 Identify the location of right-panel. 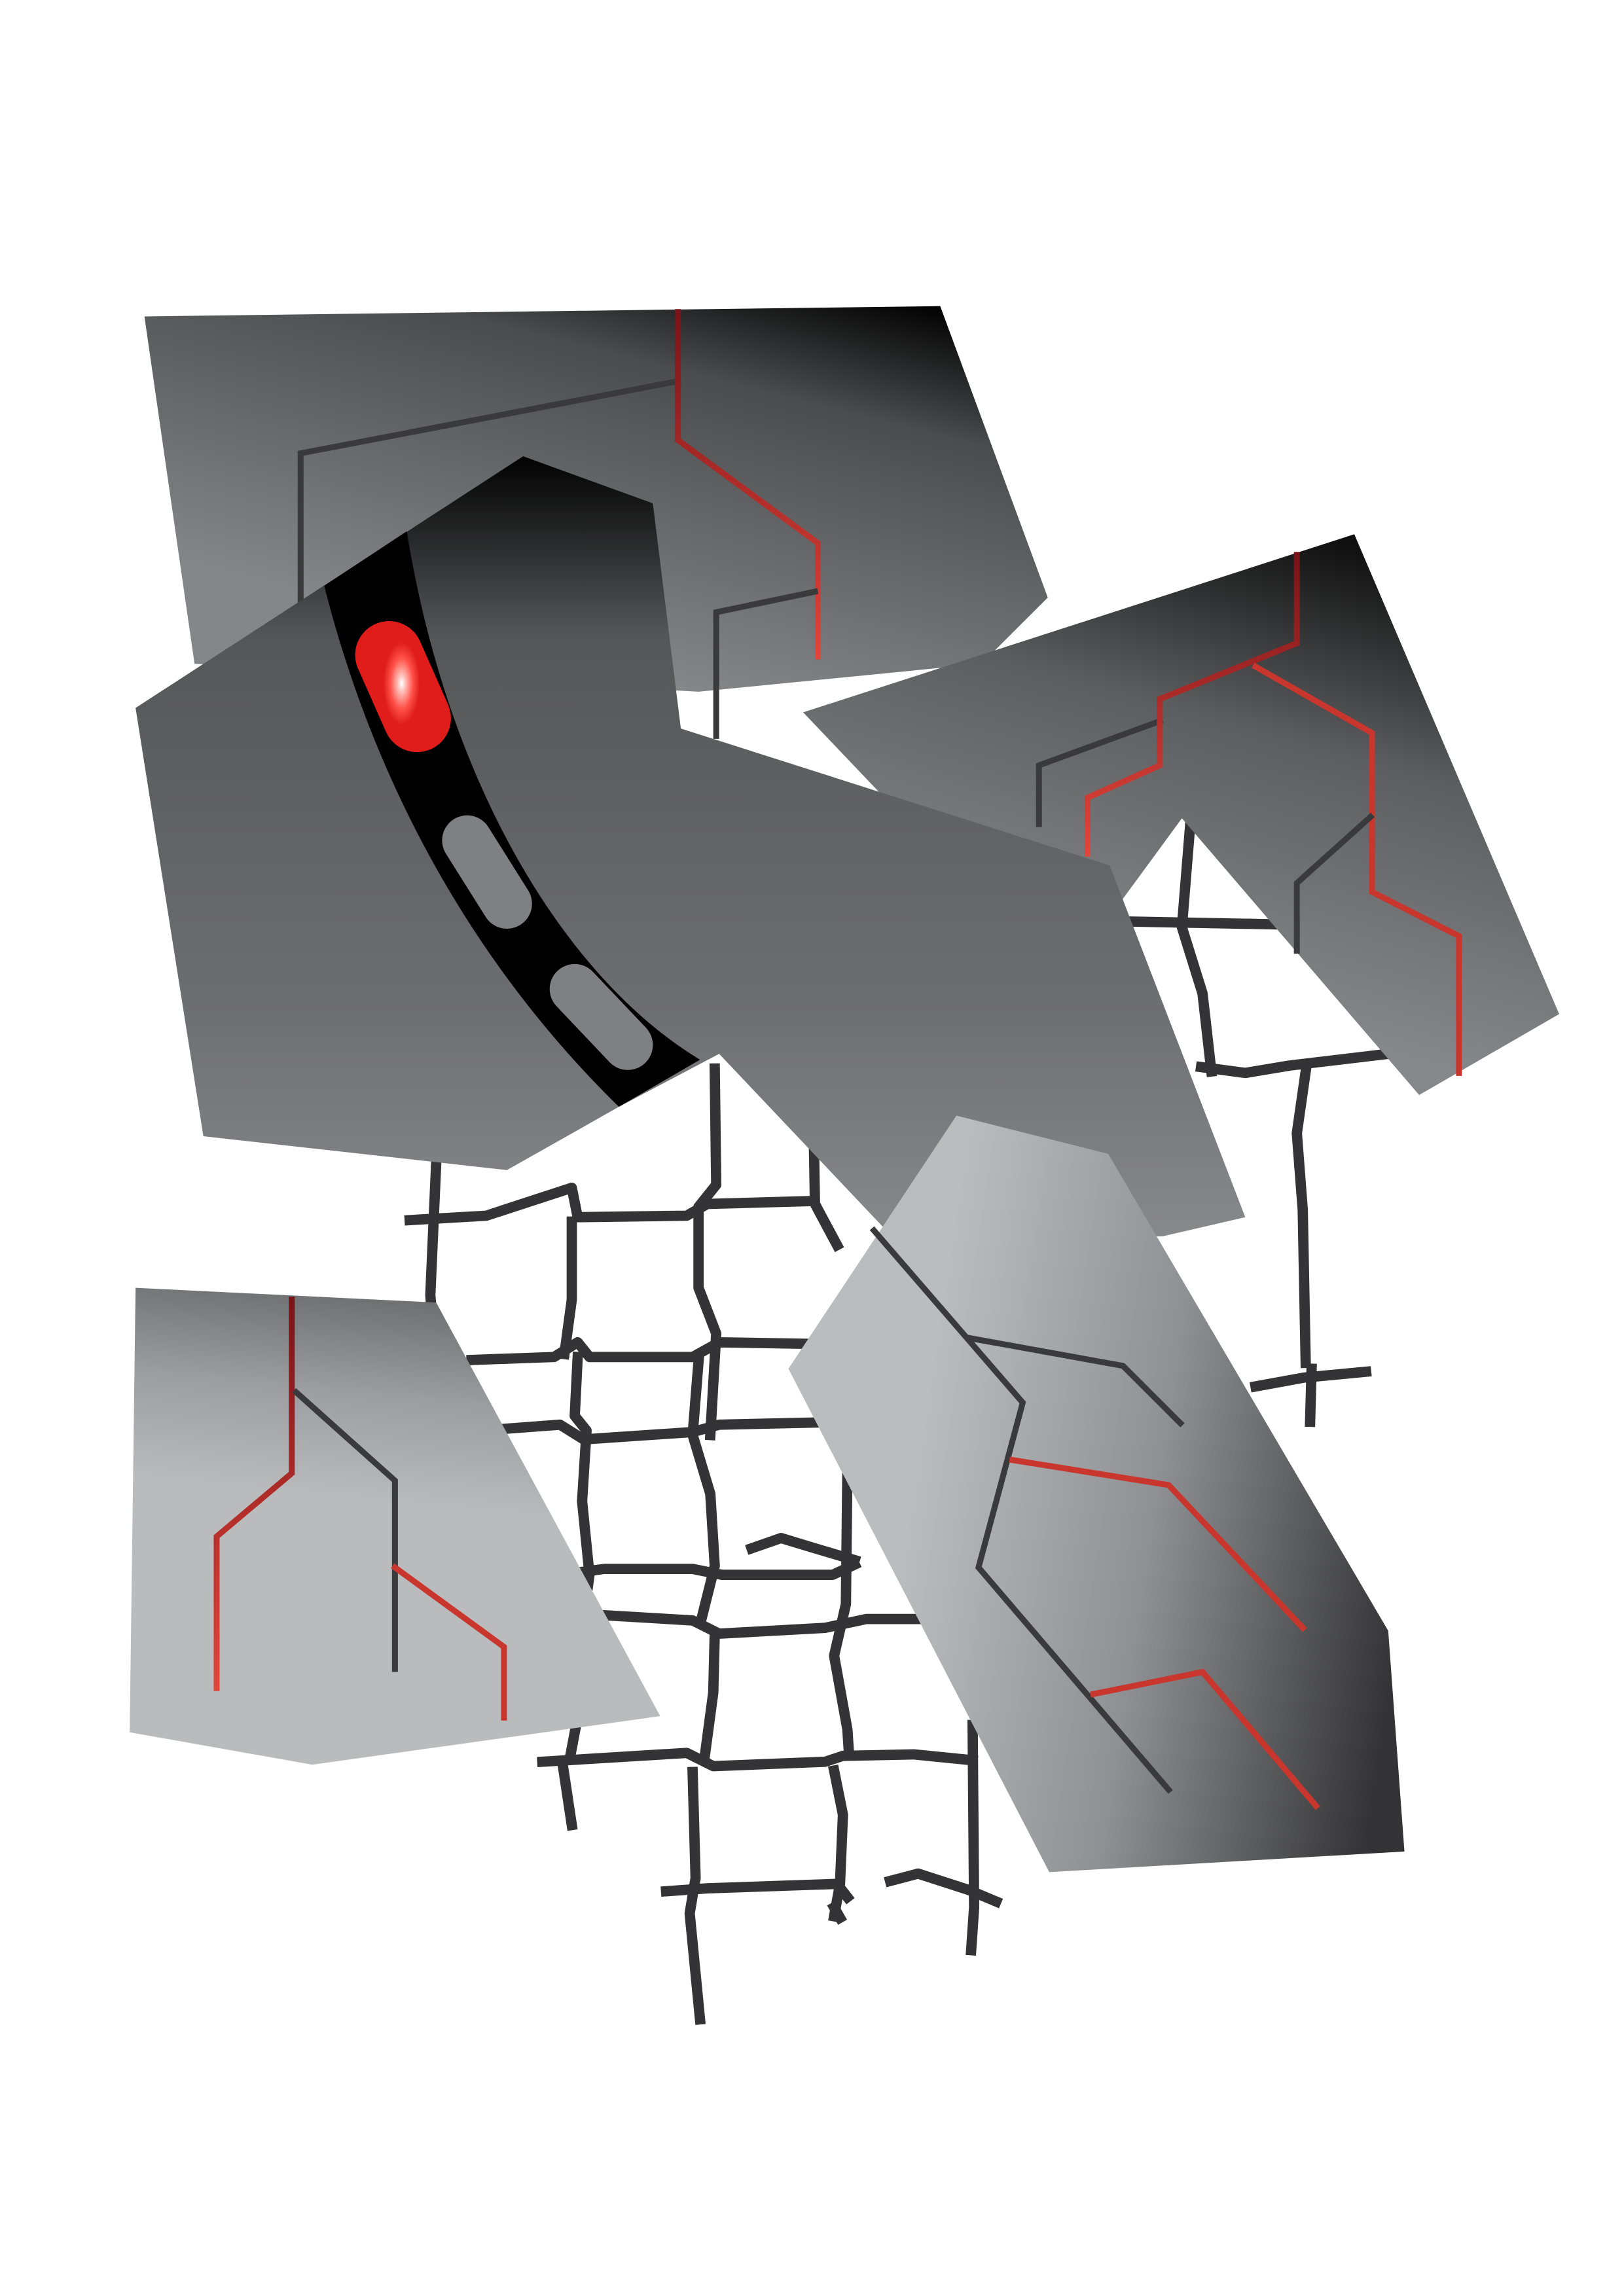
(1181, 815).